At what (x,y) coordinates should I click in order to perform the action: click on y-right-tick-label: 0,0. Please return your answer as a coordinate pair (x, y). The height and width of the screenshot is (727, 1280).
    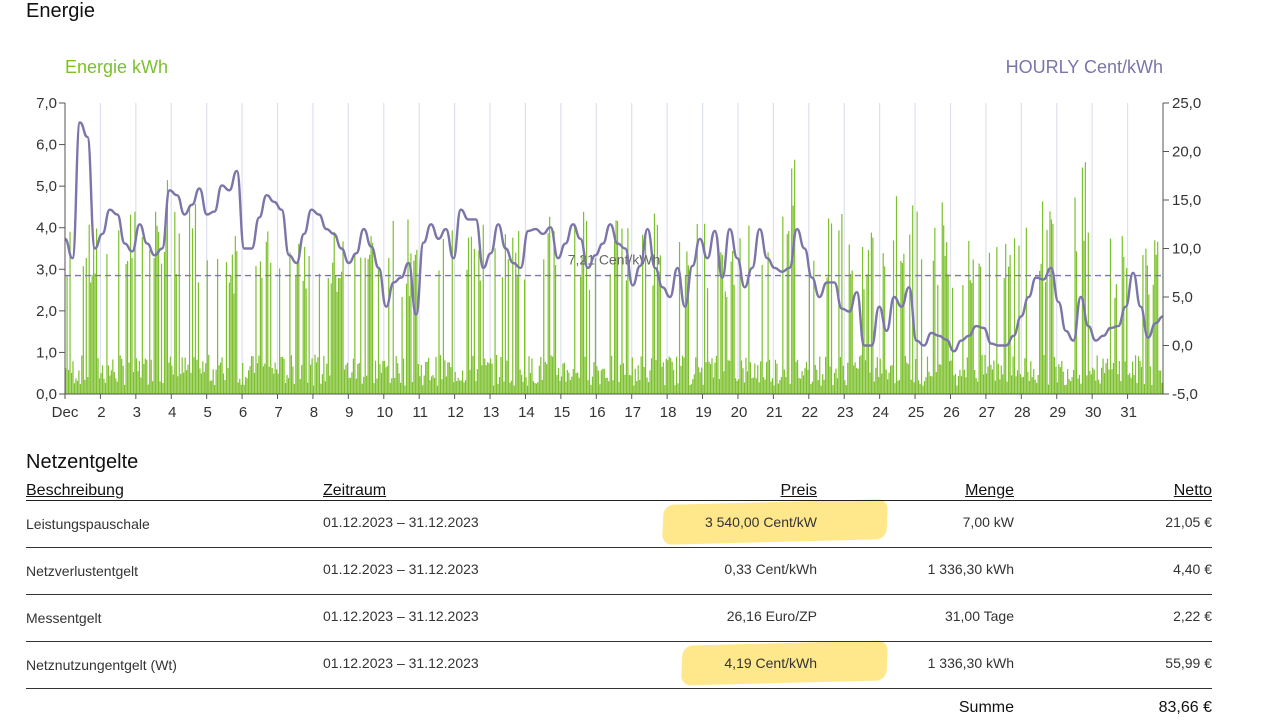
    Looking at the image, I should click on (1182, 346).